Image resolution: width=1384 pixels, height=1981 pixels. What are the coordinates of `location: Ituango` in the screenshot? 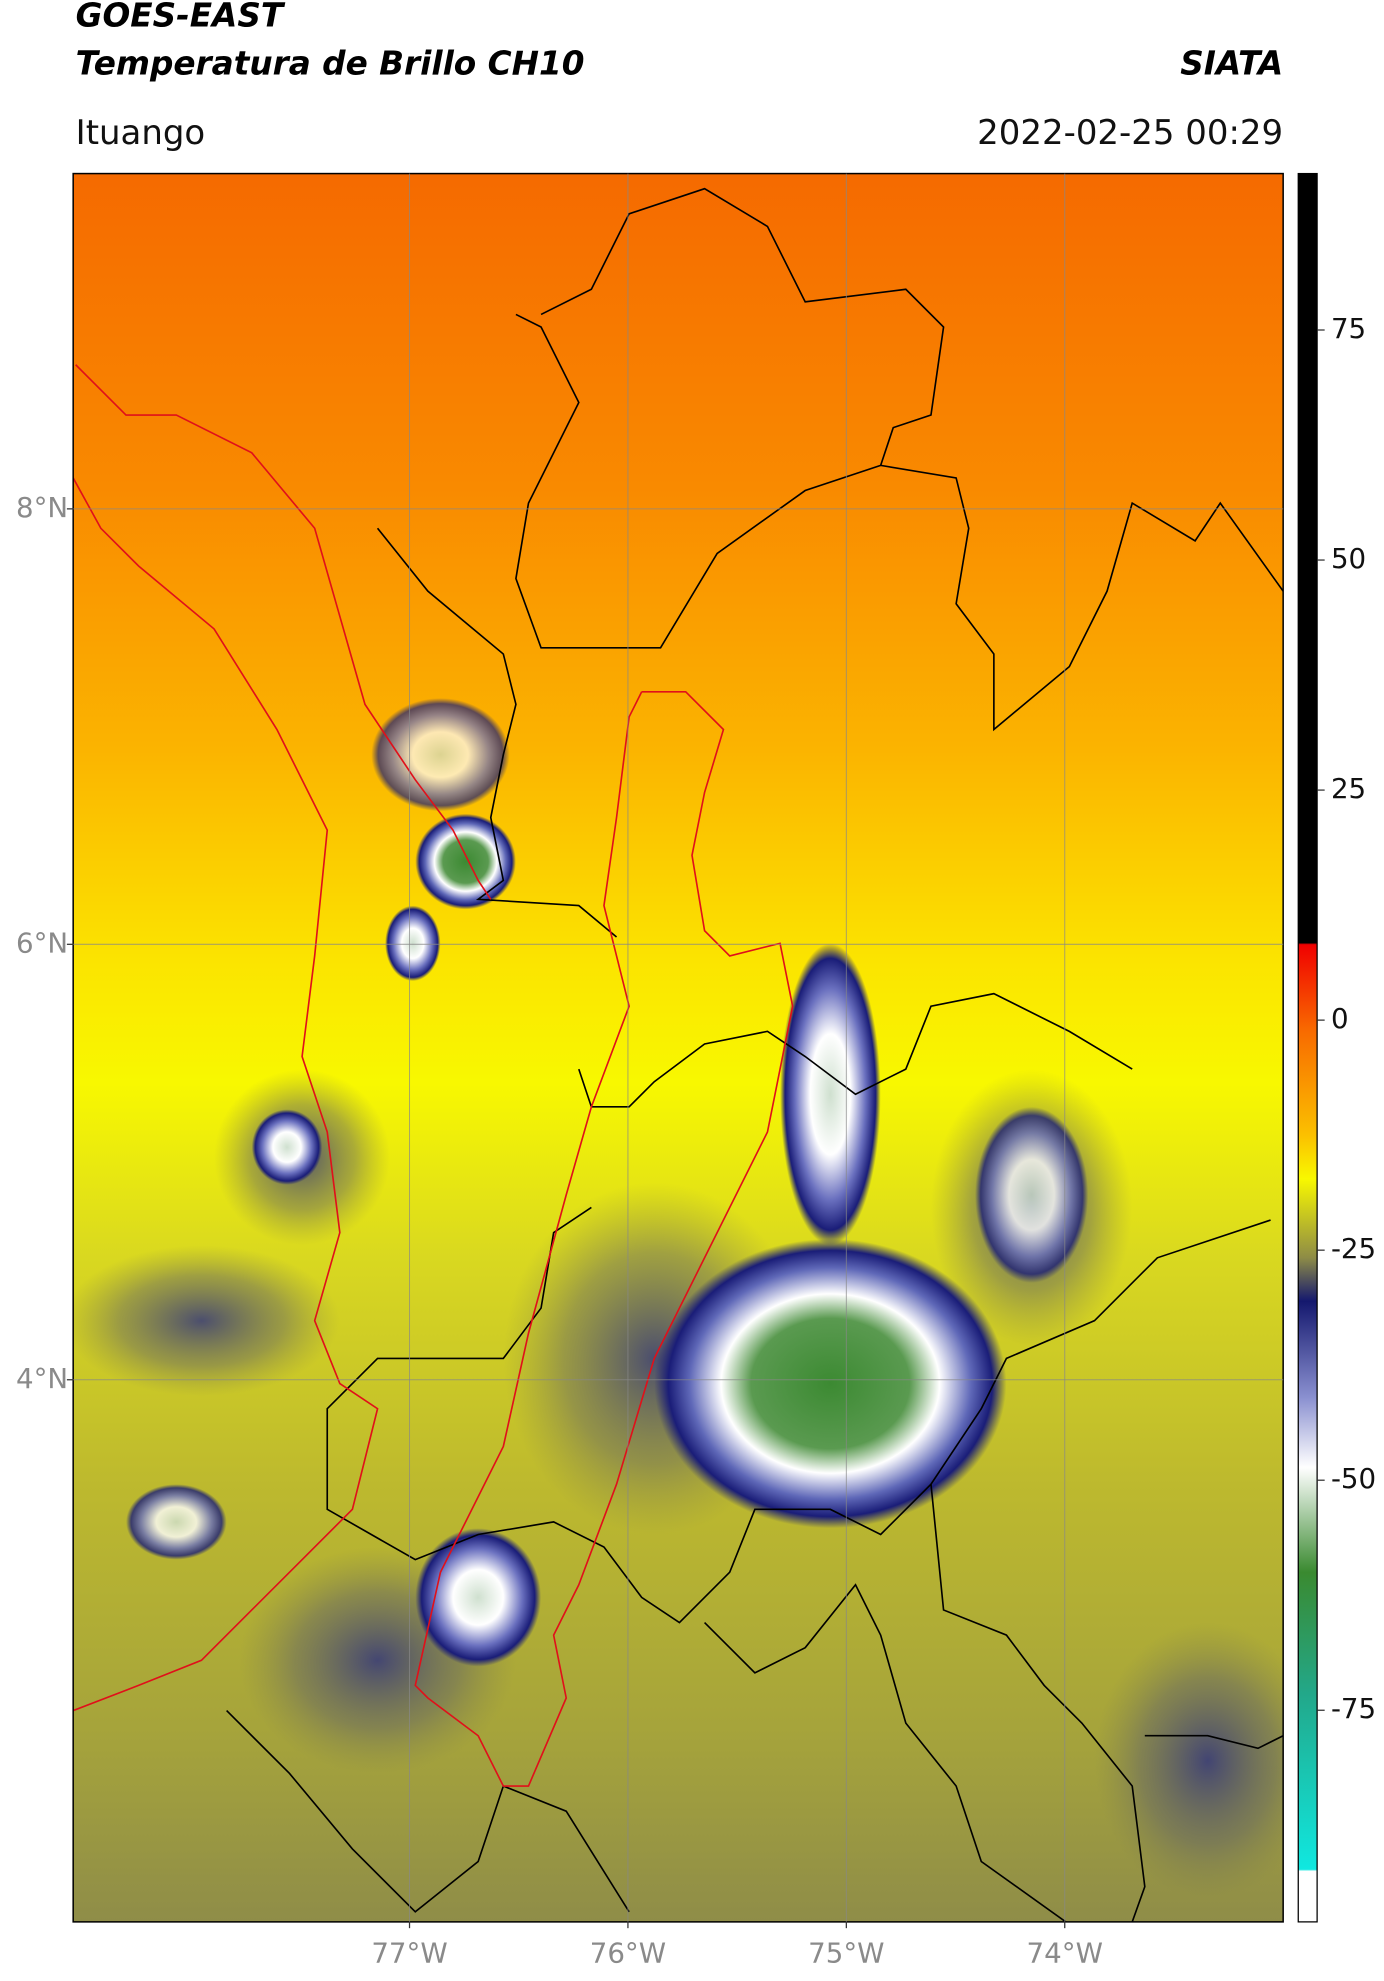 It's located at (141, 133).